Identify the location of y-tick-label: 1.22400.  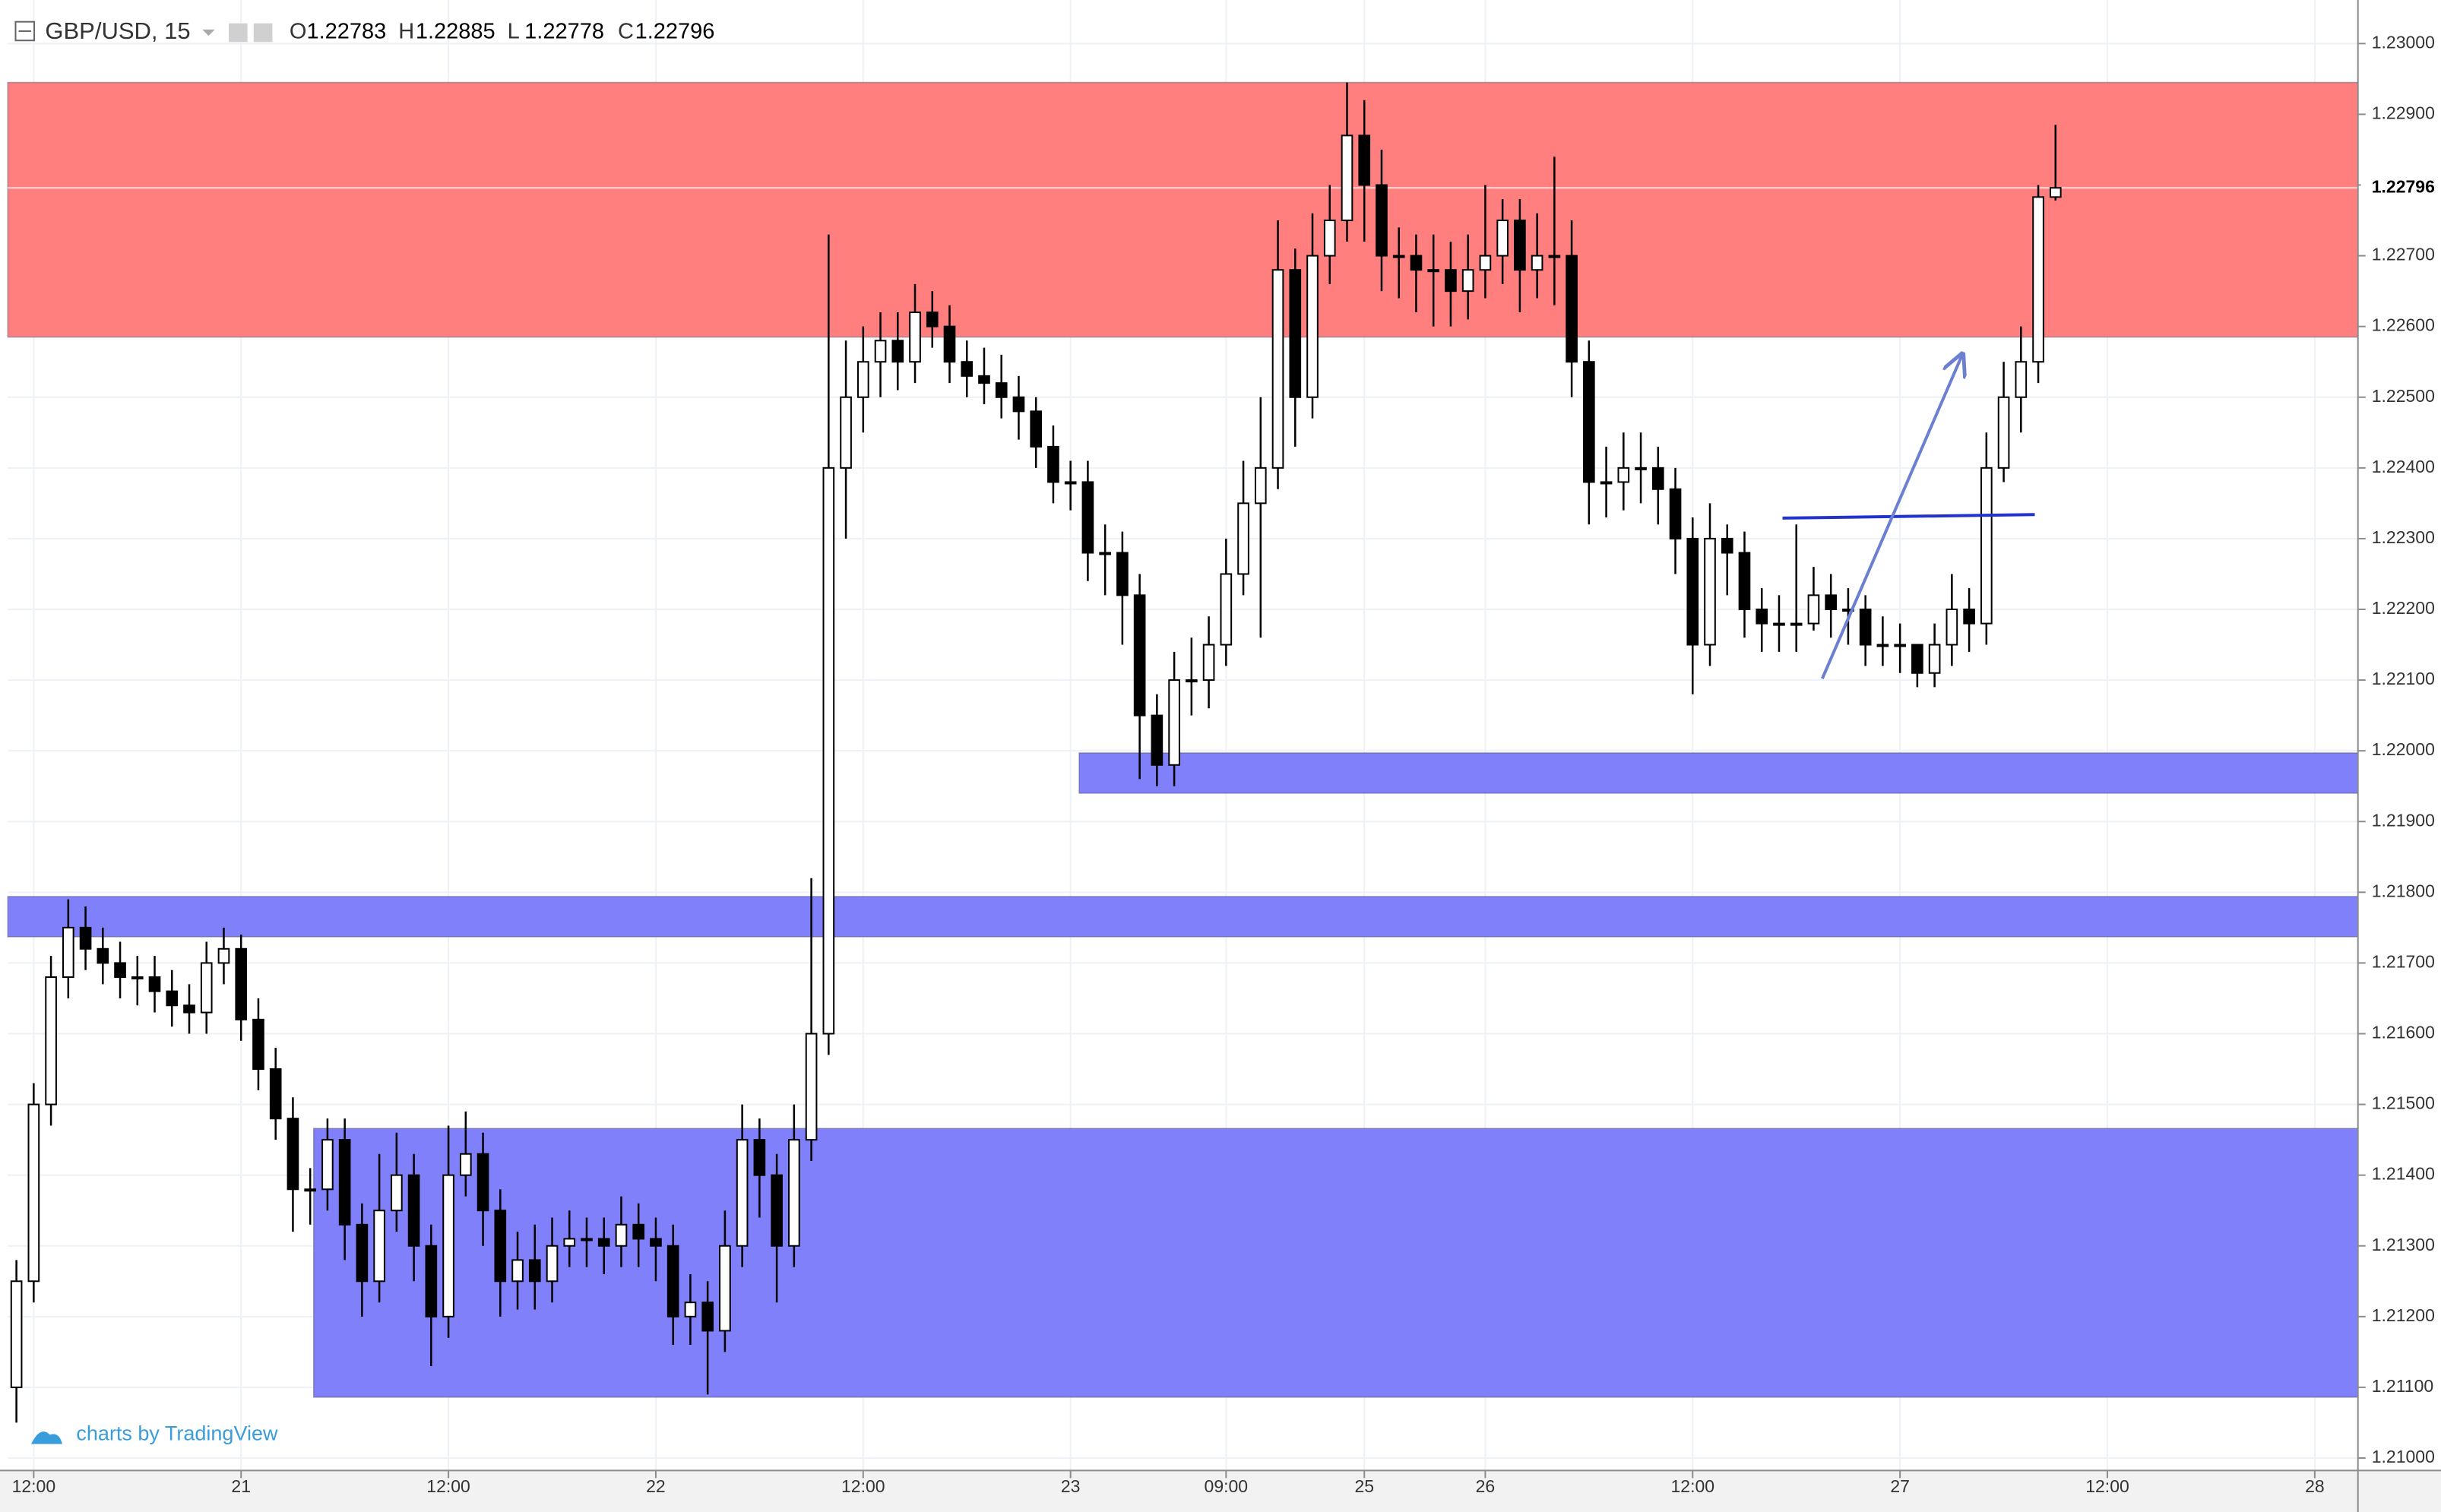
(2403, 466).